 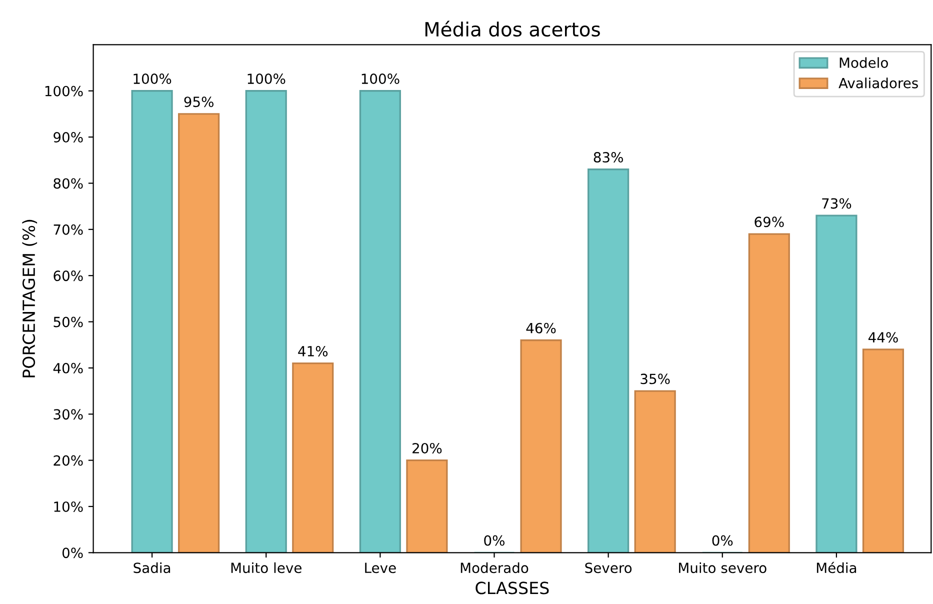 What do you see at coordinates (608, 157) in the screenshot?
I see `data-label: 83%` at bounding box center [608, 157].